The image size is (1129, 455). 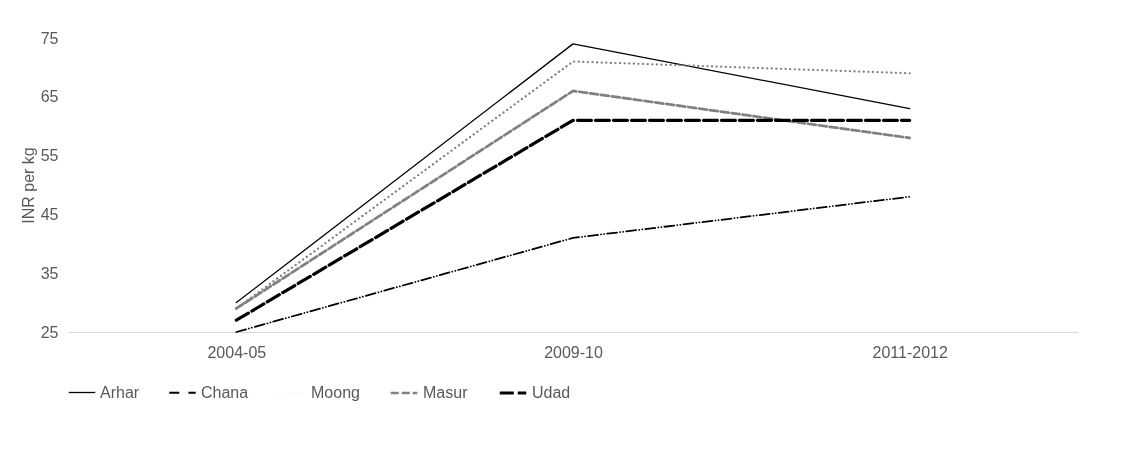 What do you see at coordinates (120, 392) in the screenshot?
I see `legend-label: Arhar` at bounding box center [120, 392].